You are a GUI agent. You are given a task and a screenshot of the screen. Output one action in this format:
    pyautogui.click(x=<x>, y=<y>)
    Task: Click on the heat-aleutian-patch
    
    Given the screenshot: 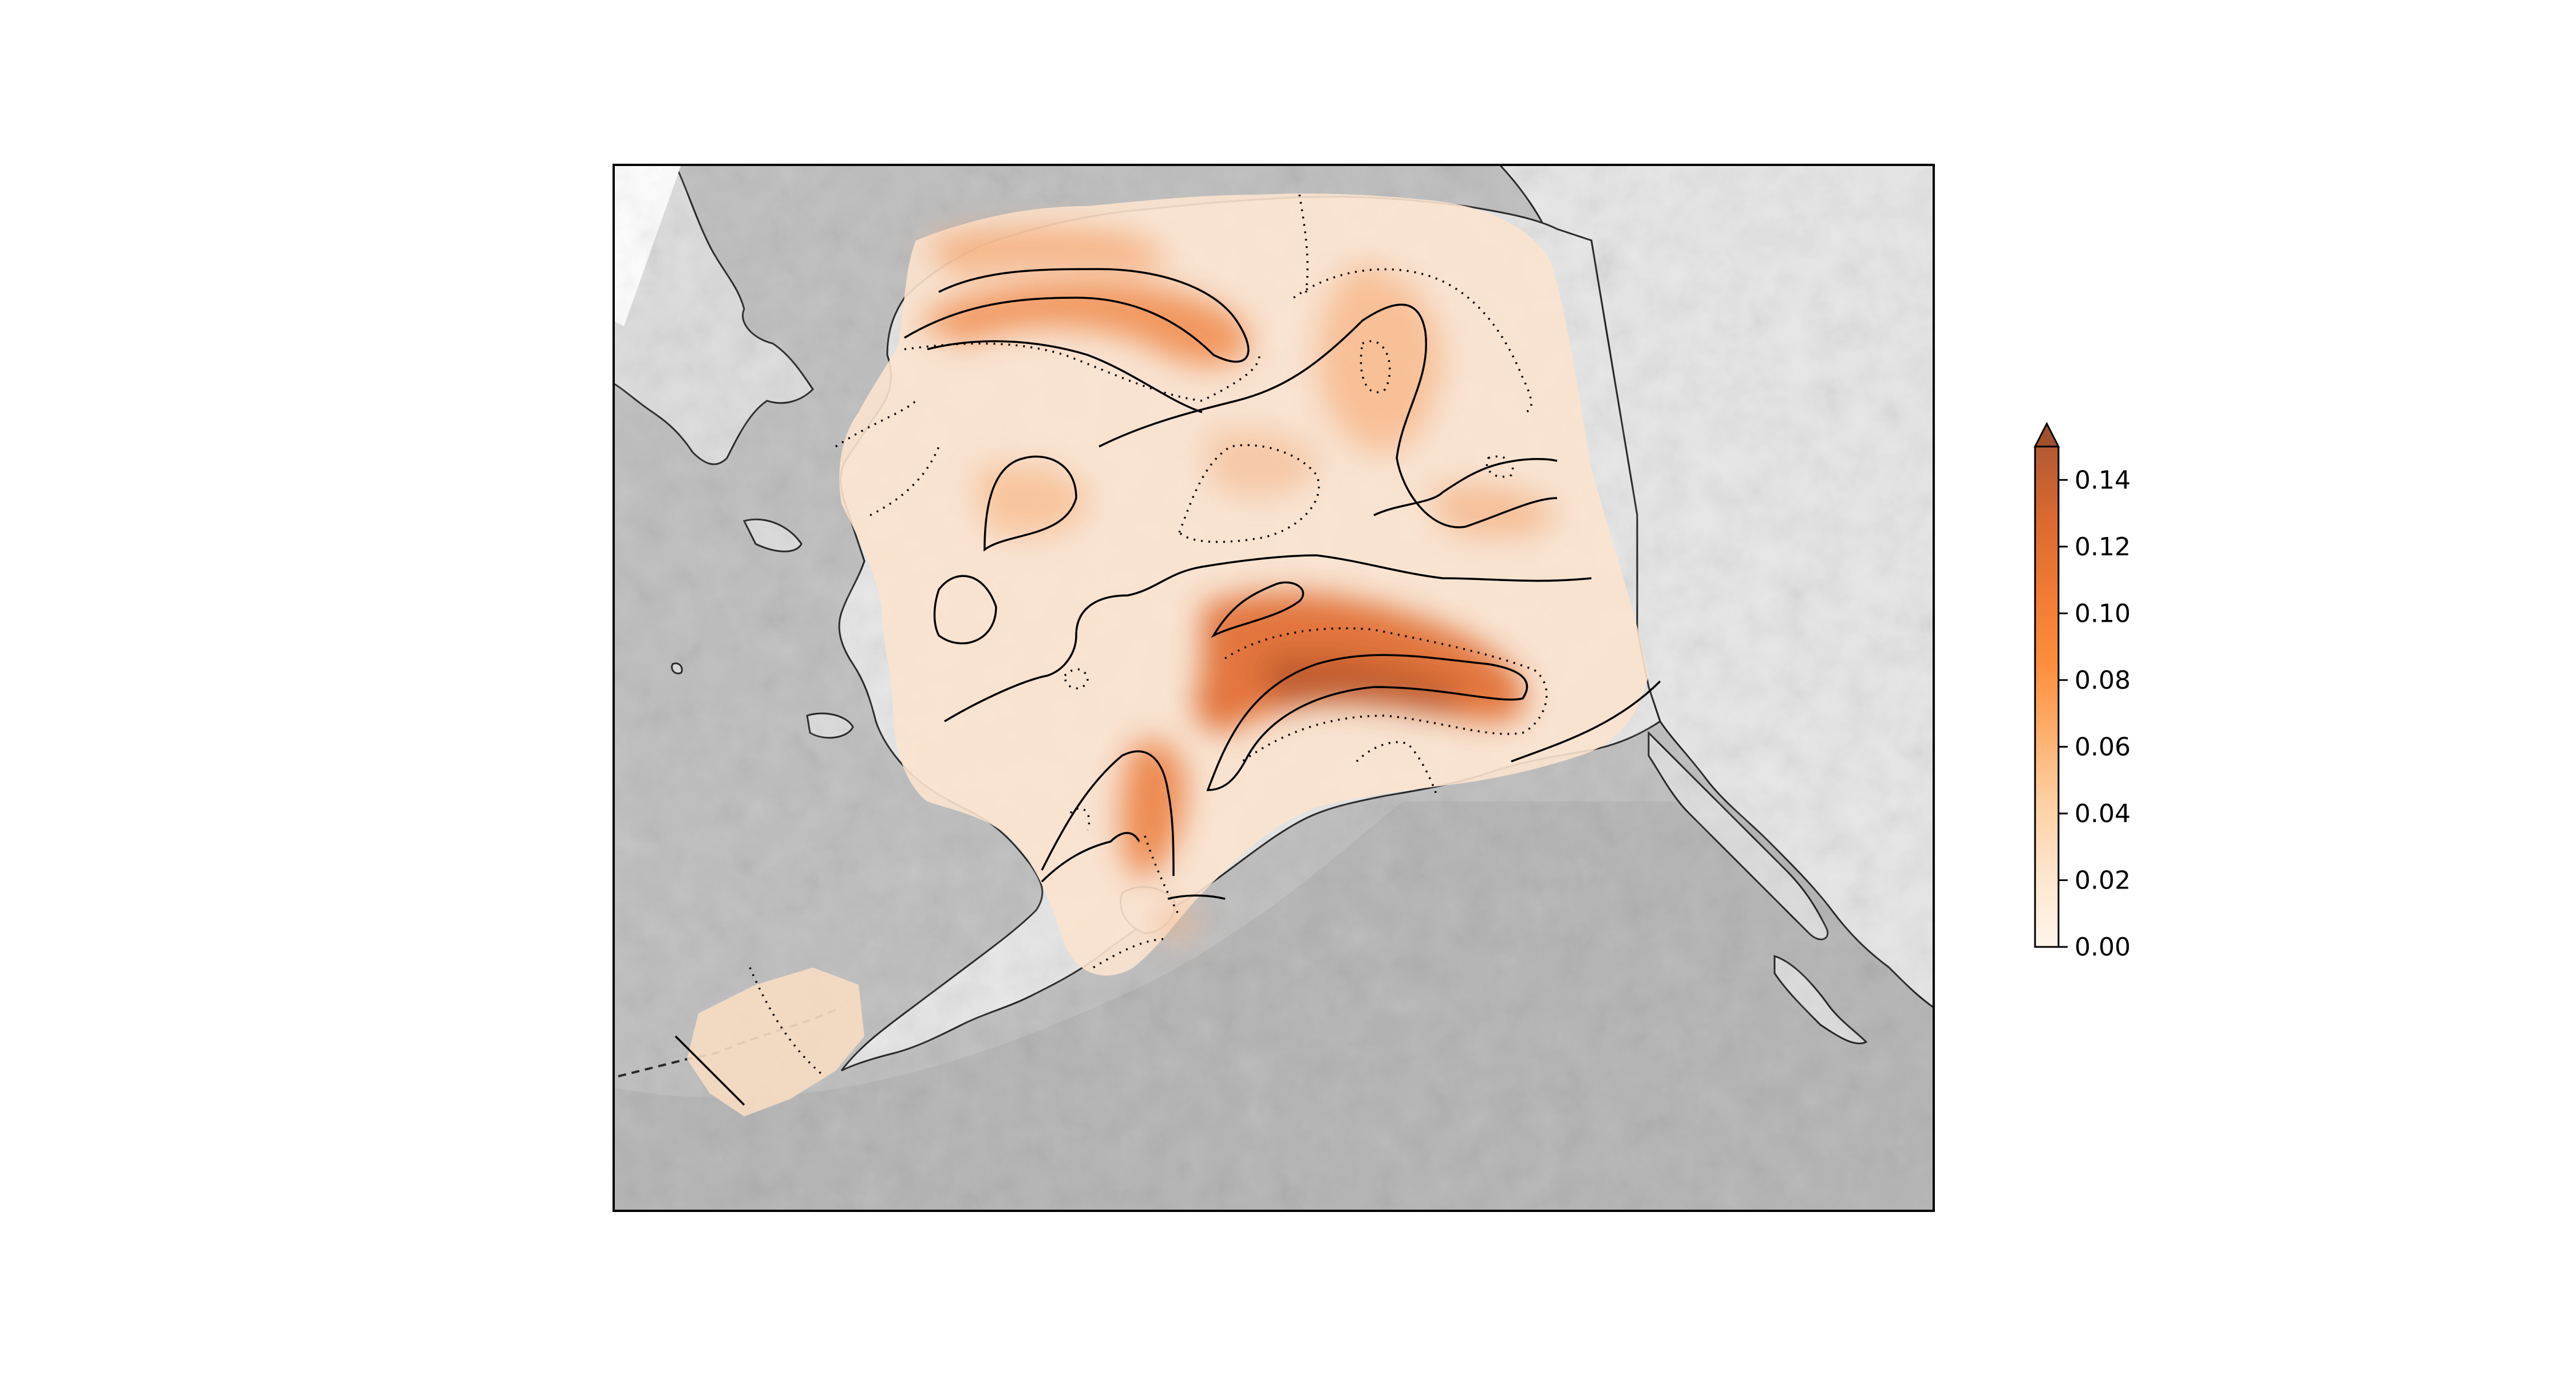 What is the action you would take?
    pyautogui.click(x=775, y=1042)
    